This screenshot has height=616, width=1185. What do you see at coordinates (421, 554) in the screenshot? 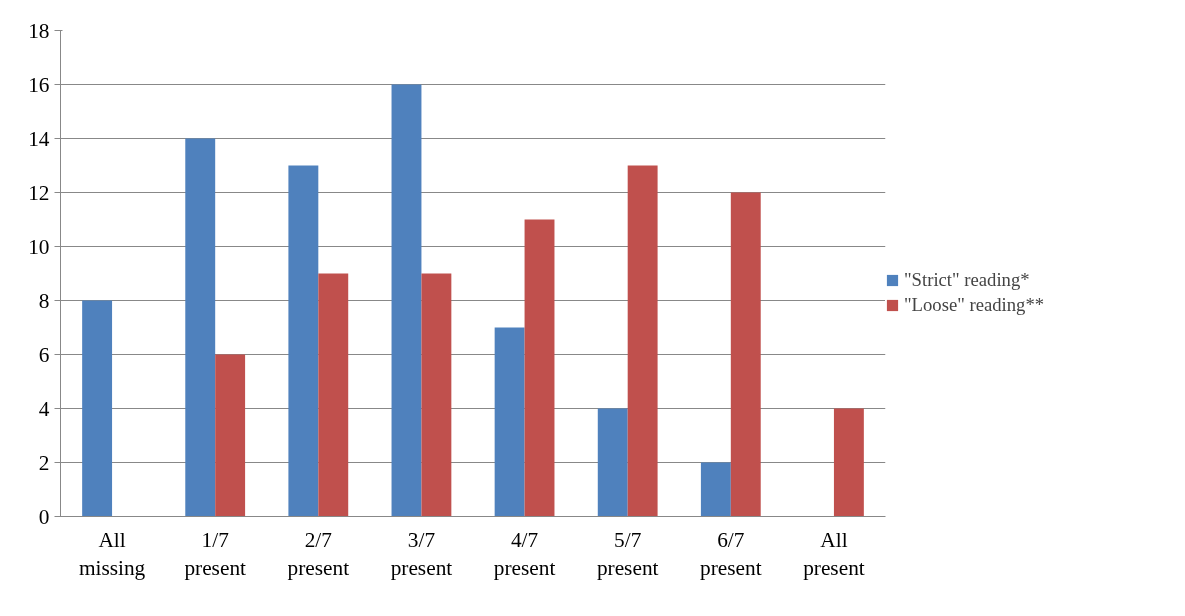
I see `x-tick-label: 3/7 present` at bounding box center [421, 554].